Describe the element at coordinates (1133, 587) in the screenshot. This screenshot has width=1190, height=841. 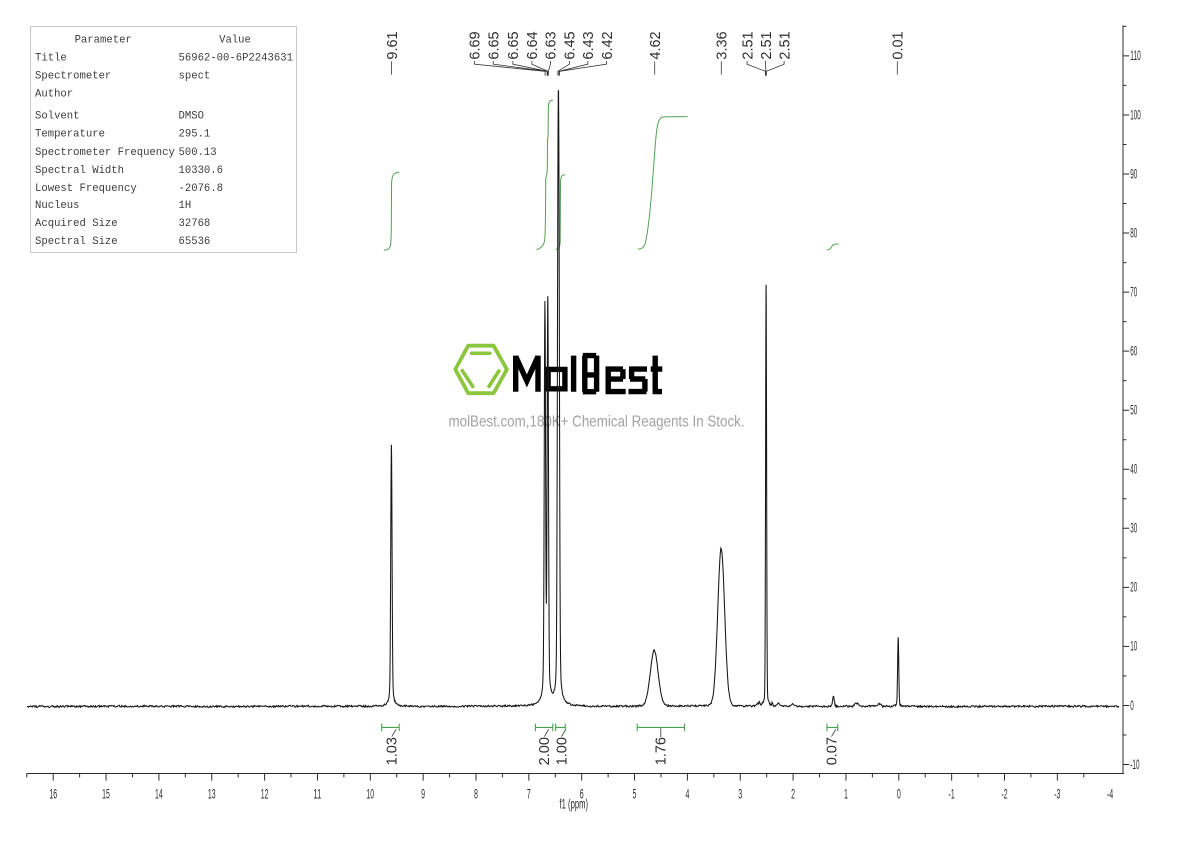
I see `svg-text: 20` at that location.